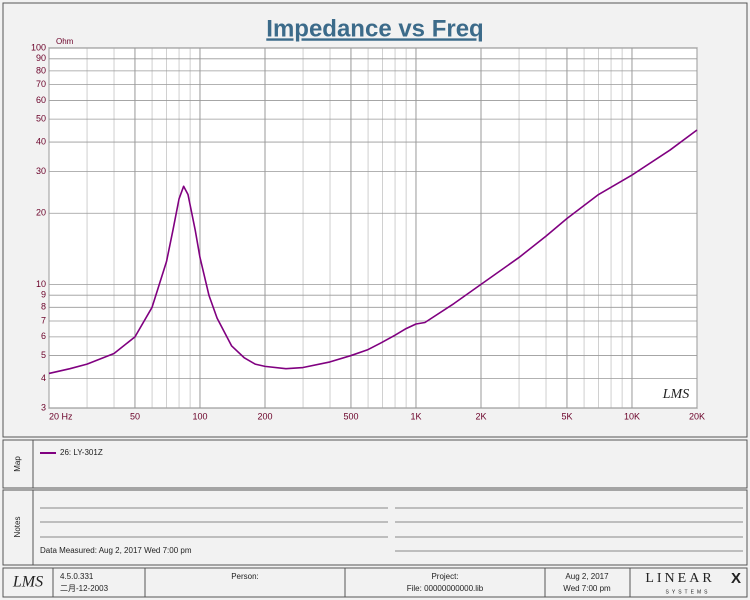 This screenshot has height=600, width=750. Describe the element at coordinates (43, 295) in the screenshot. I see `y-tick-label: 9` at that location.